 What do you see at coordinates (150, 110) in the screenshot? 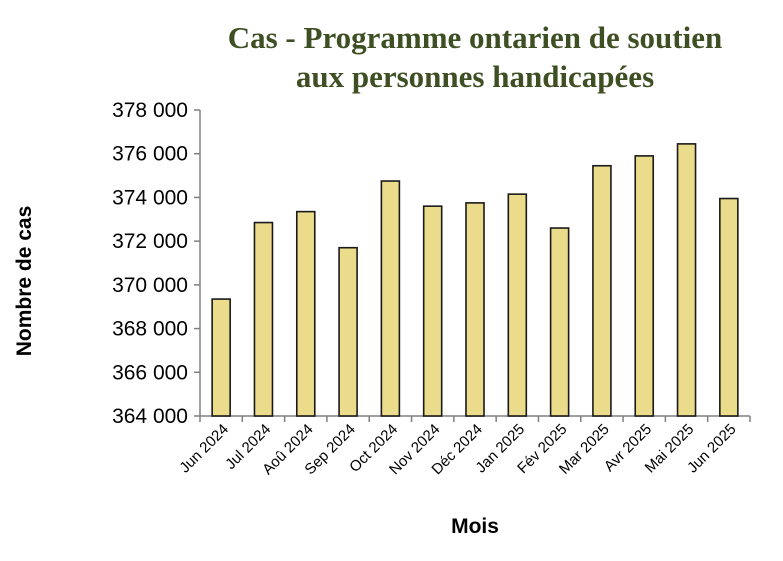
I see `y-tick-label: 378 000` at bounding box center [150, 110].